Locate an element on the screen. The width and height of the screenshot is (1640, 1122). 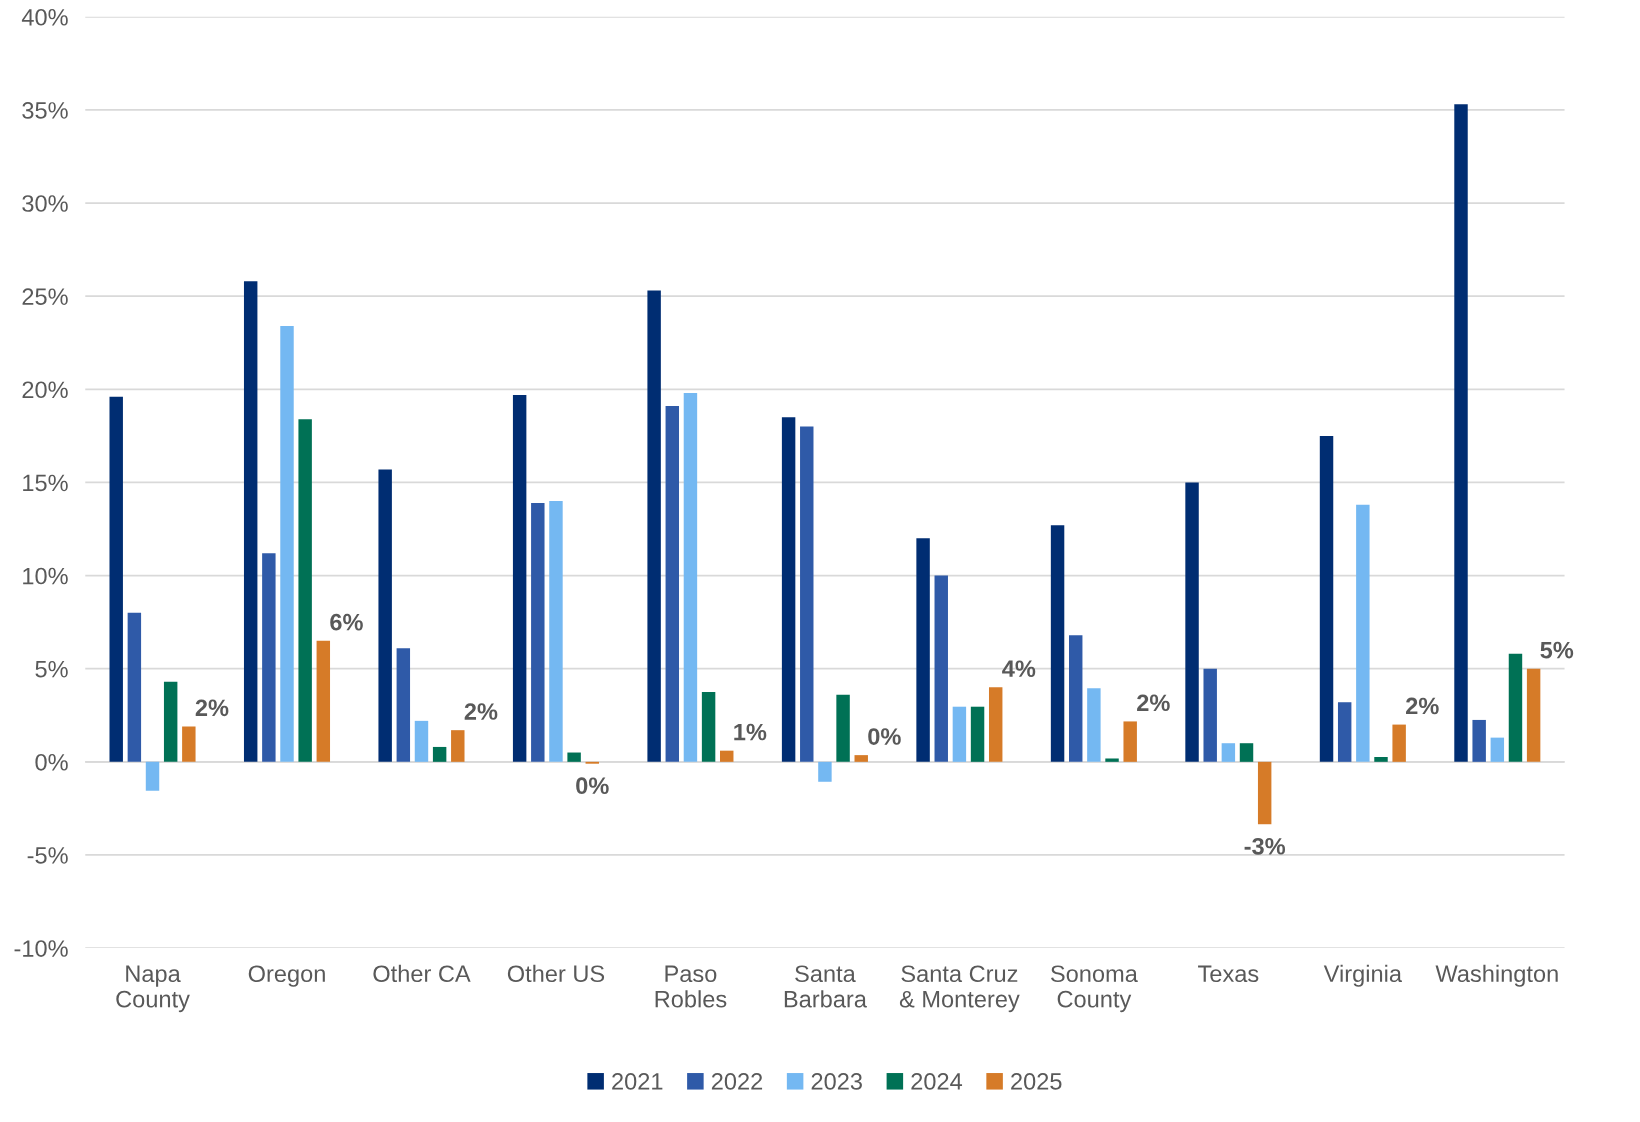
legend-label: 2022 is located at coordinates (737, 1081).